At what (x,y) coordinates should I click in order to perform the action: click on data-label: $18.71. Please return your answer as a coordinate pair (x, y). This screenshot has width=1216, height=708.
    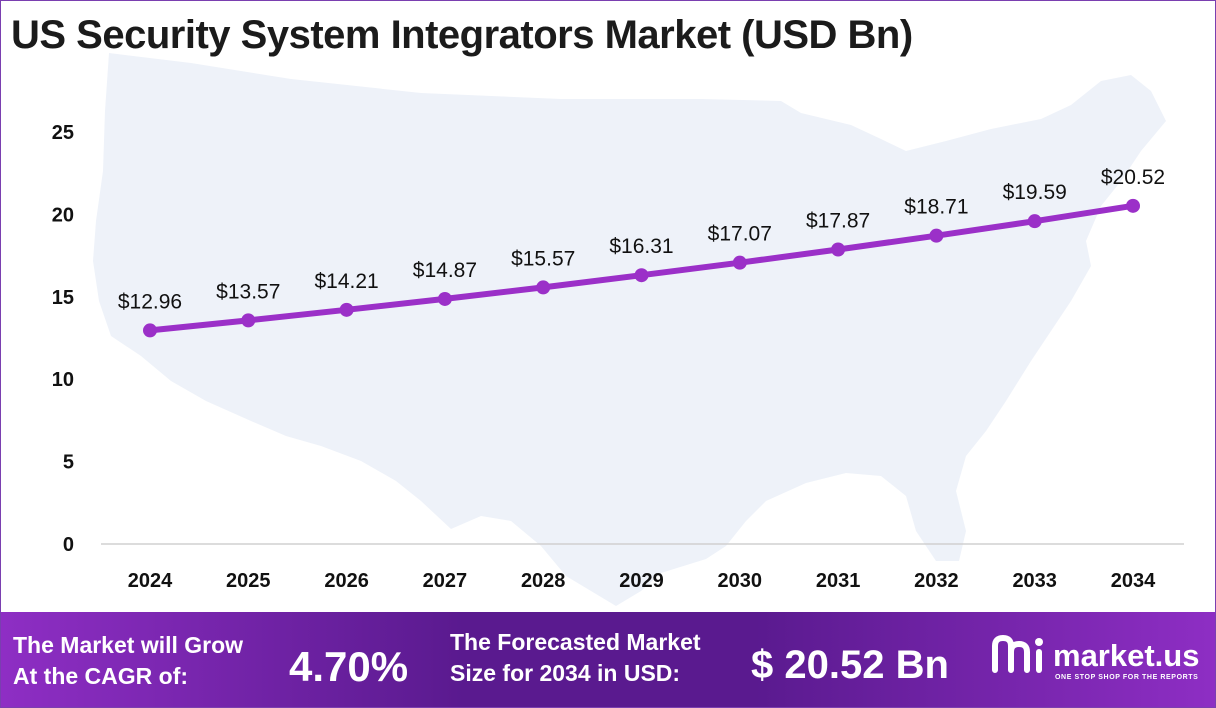
    Looking at the image, I should click on (936, 207).